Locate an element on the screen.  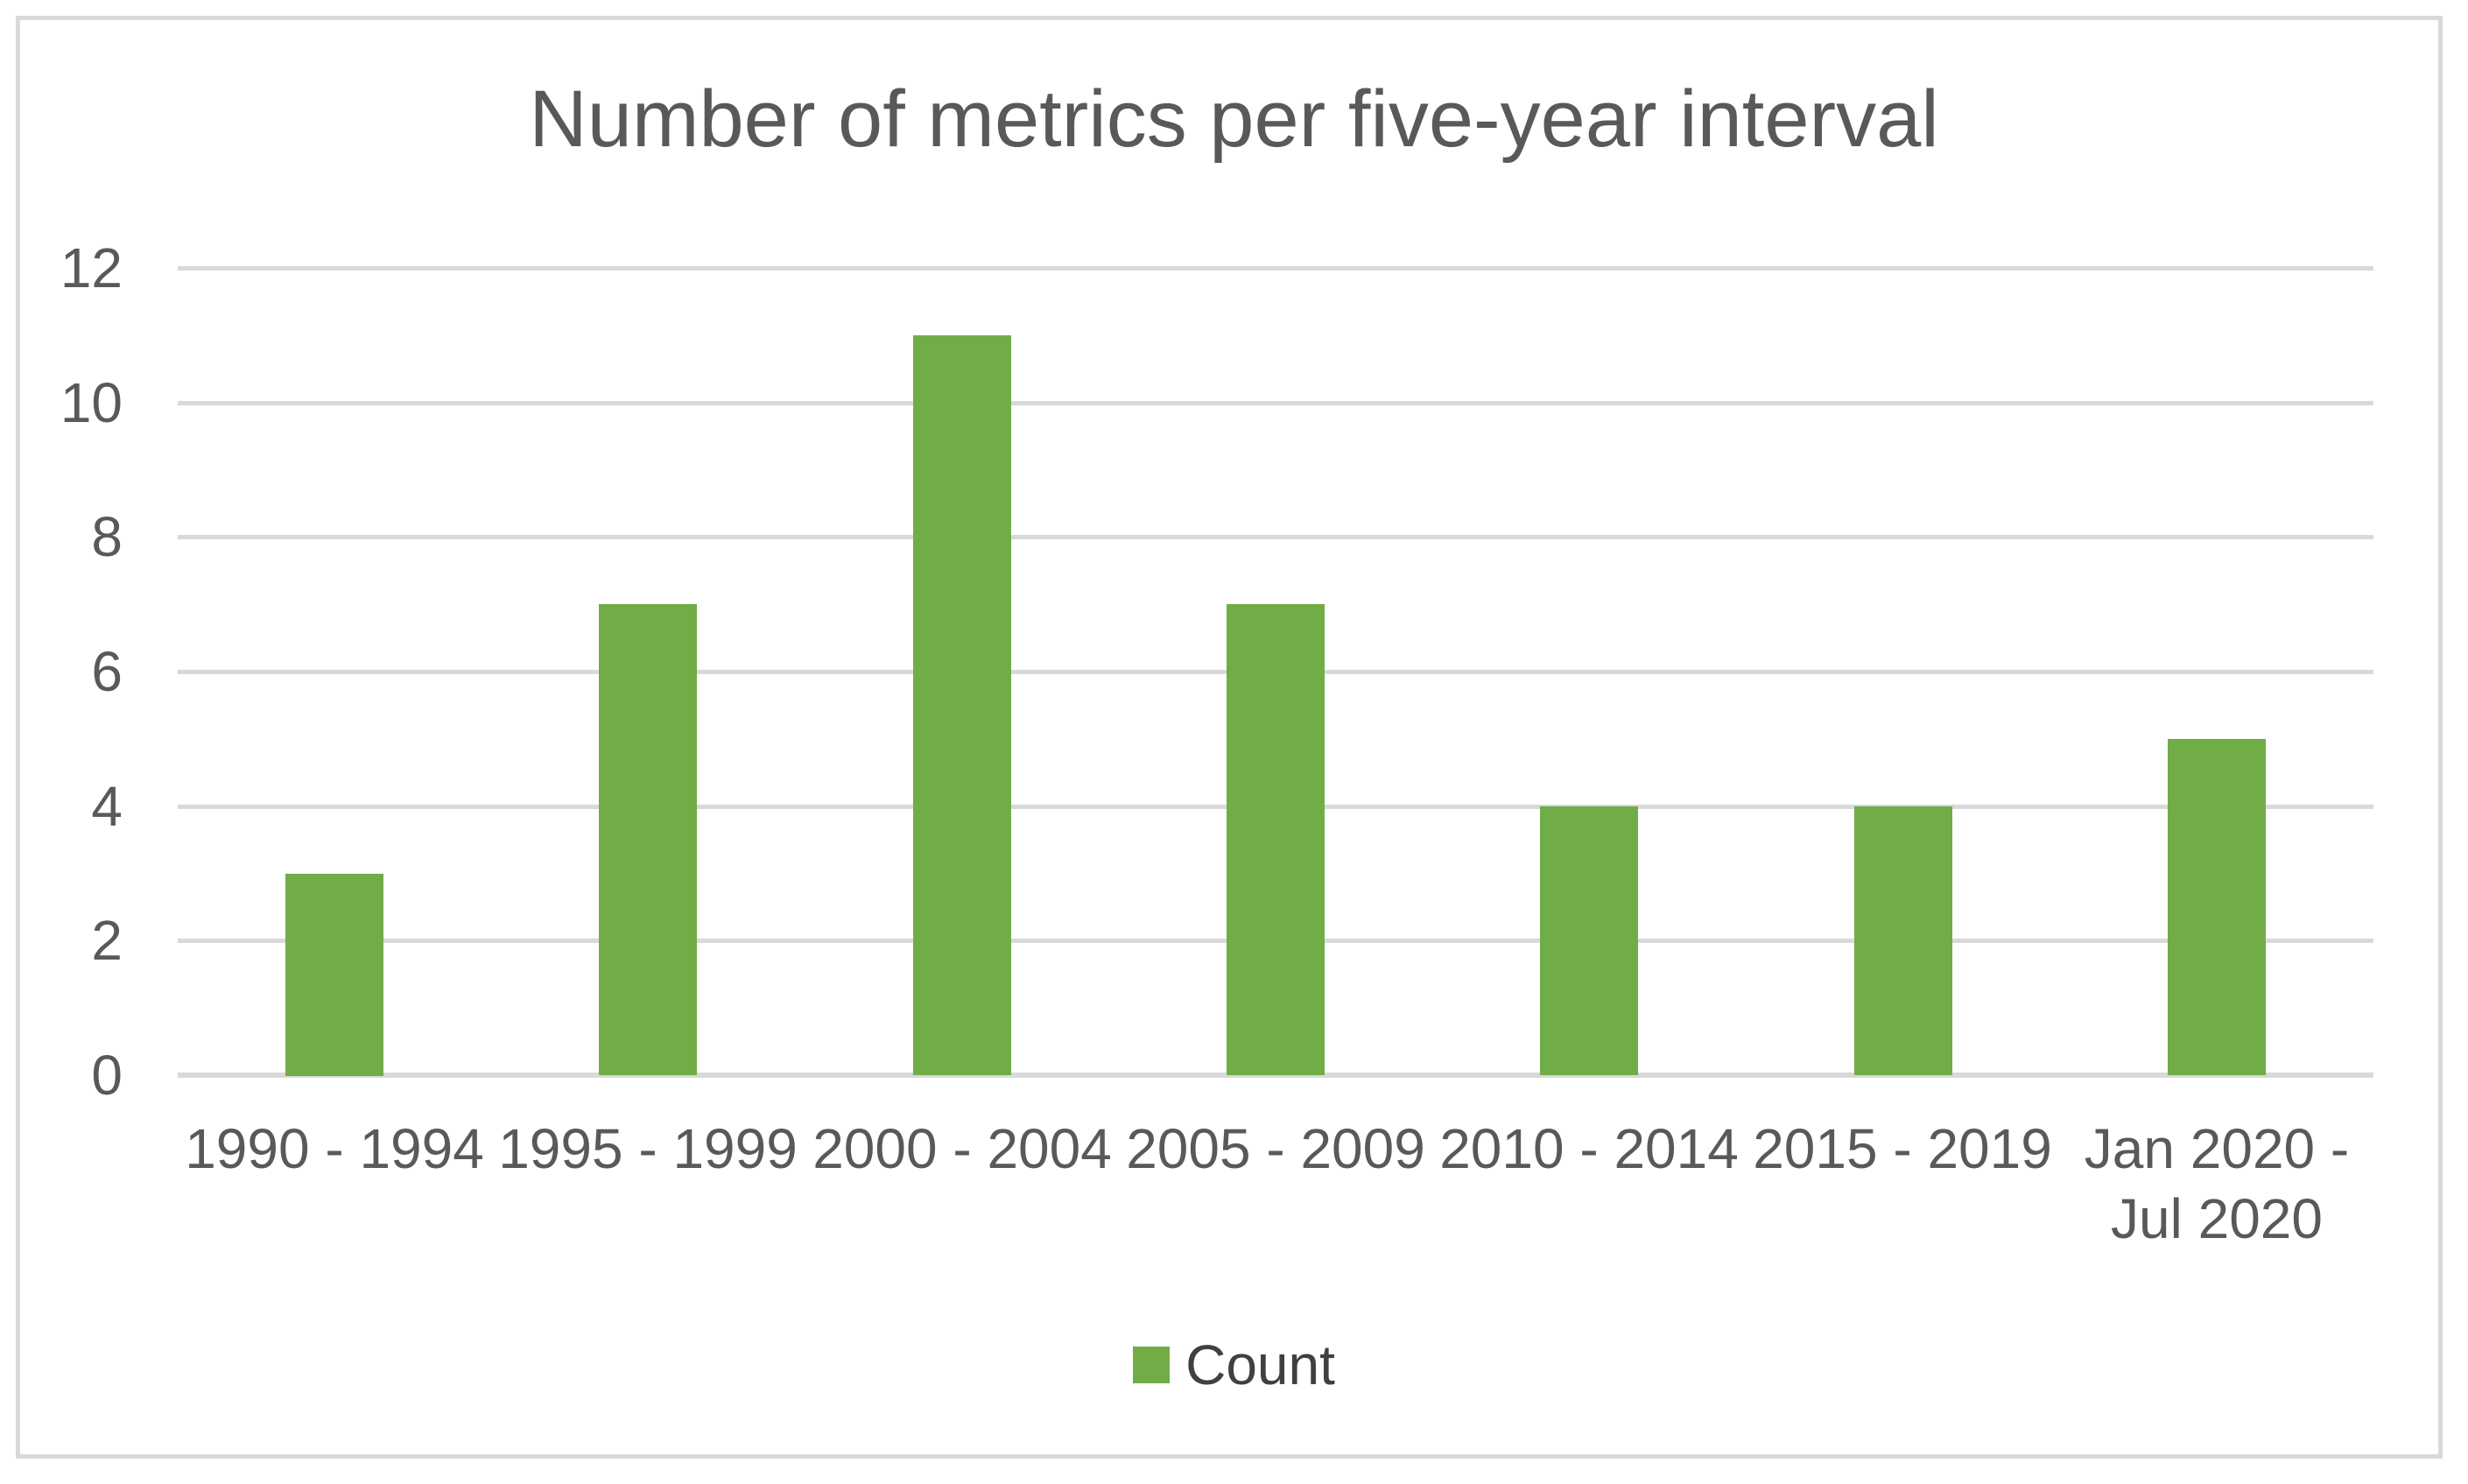
x-tick-label: 1990 - 1994 is located at coordinates (334, 1148).